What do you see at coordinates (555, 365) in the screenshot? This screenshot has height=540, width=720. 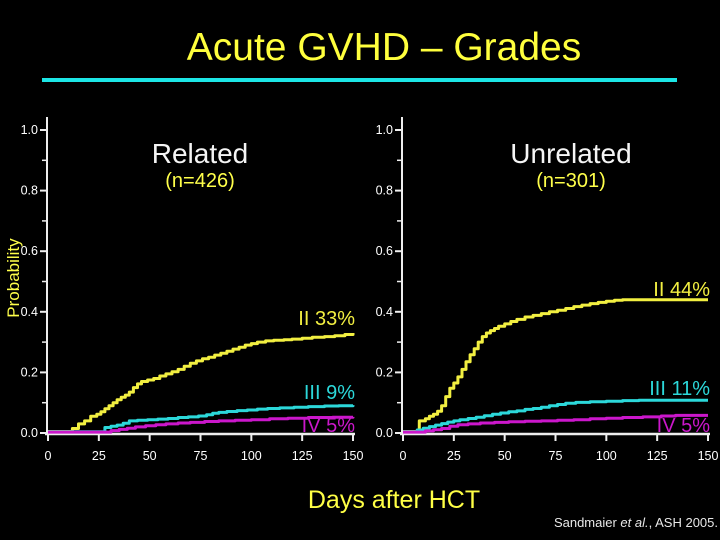 I see `curve-unrelated-grade-ii` at bounding box center [555, 365].